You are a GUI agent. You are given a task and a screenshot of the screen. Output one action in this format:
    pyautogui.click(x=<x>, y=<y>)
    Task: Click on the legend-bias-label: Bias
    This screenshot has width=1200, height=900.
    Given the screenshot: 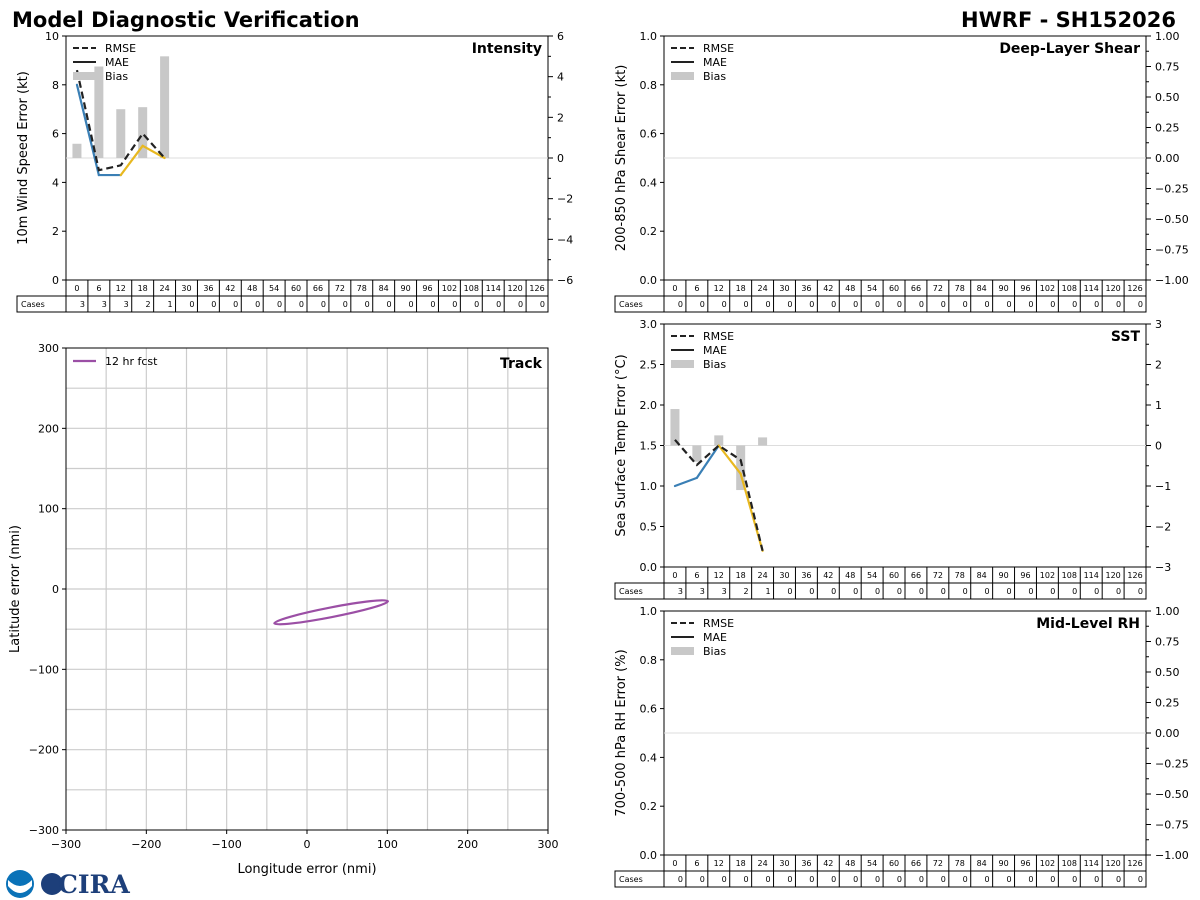 What is the action you would take?
    pyautogui.click(x=714, y=364)
    